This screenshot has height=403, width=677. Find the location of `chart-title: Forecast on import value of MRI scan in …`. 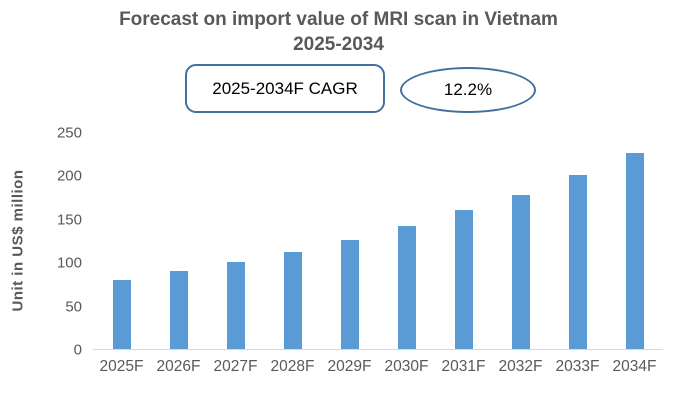

chart-title: Forecast on import value of MRI scan in … is located at coordinates (338, 32).